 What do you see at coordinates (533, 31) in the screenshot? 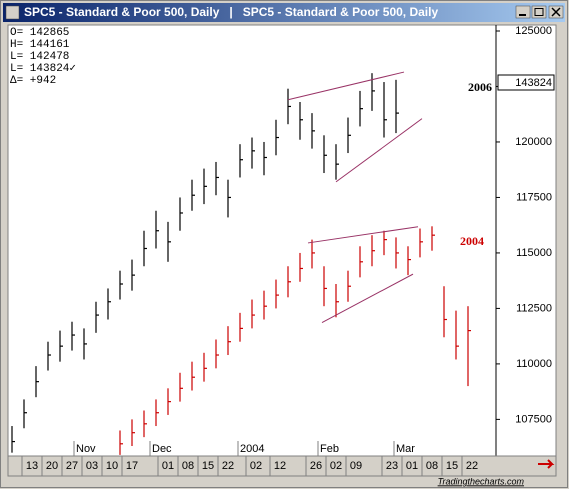
I see `y-tick-label: 125000` at bounding box center [533, 31].